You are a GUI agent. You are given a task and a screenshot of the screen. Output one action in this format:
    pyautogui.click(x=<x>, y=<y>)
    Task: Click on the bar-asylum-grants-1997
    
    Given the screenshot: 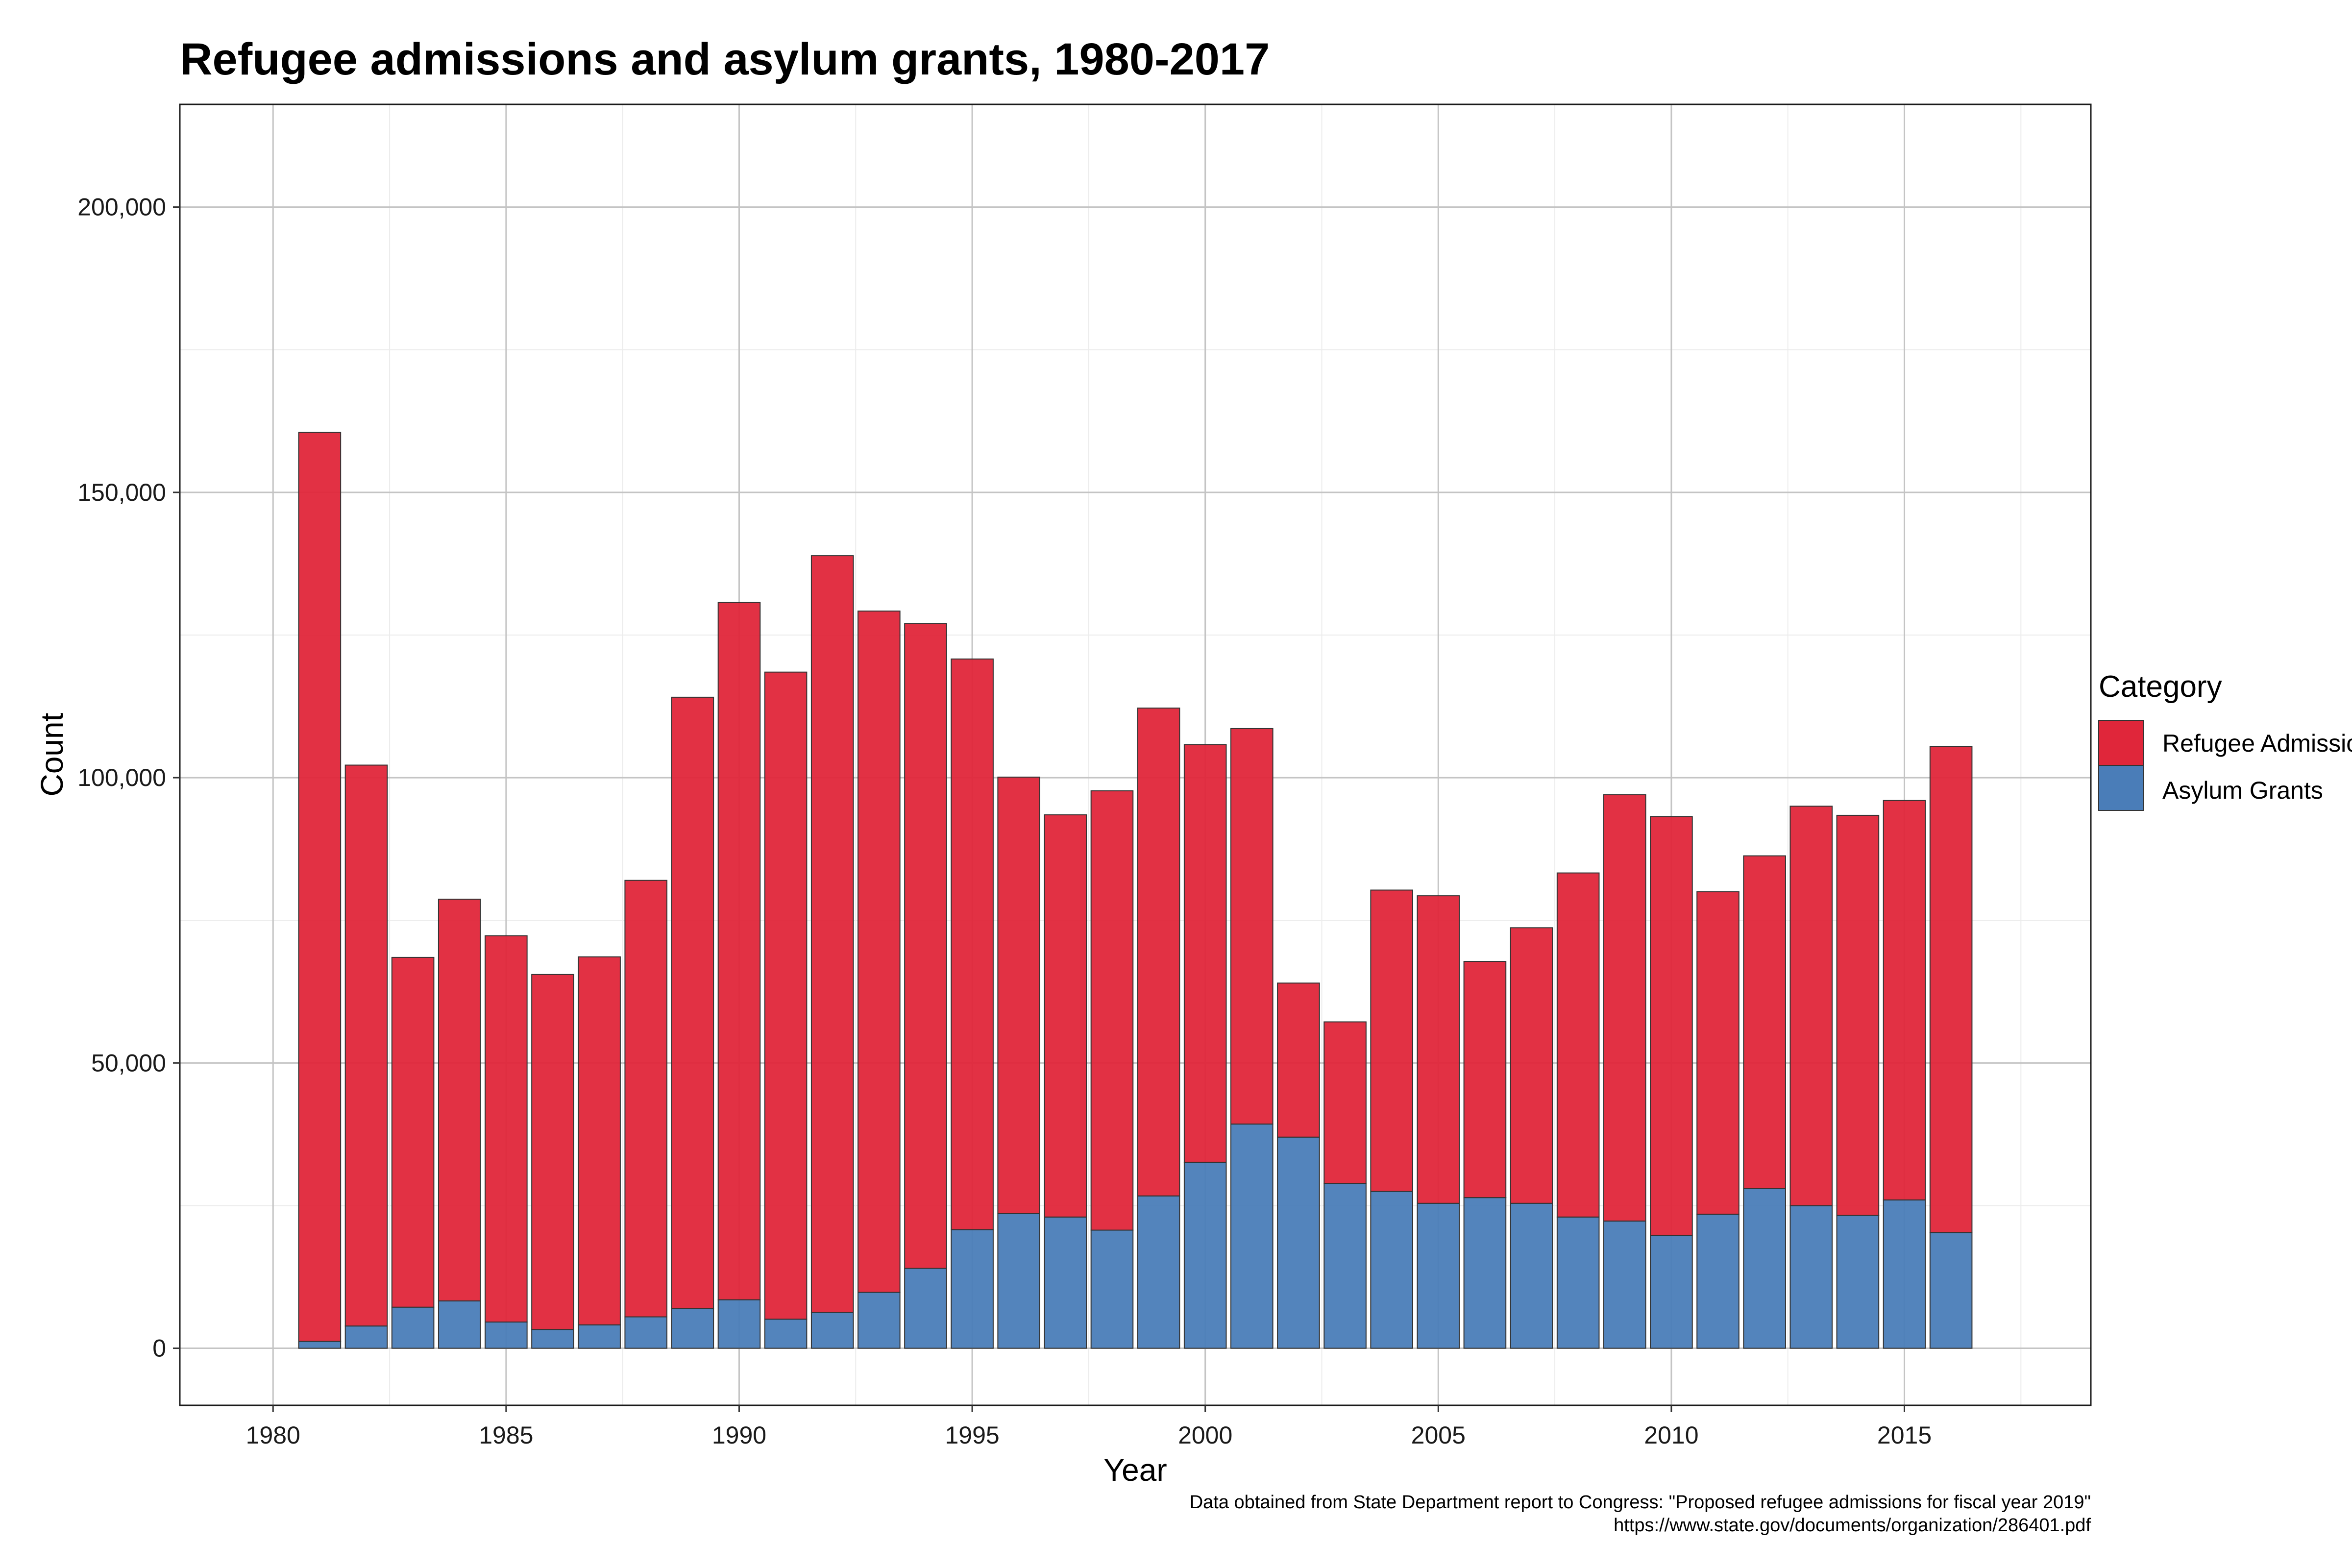 What is the action you would take?
    pyautogui.click(x=1065, y=1282)
    